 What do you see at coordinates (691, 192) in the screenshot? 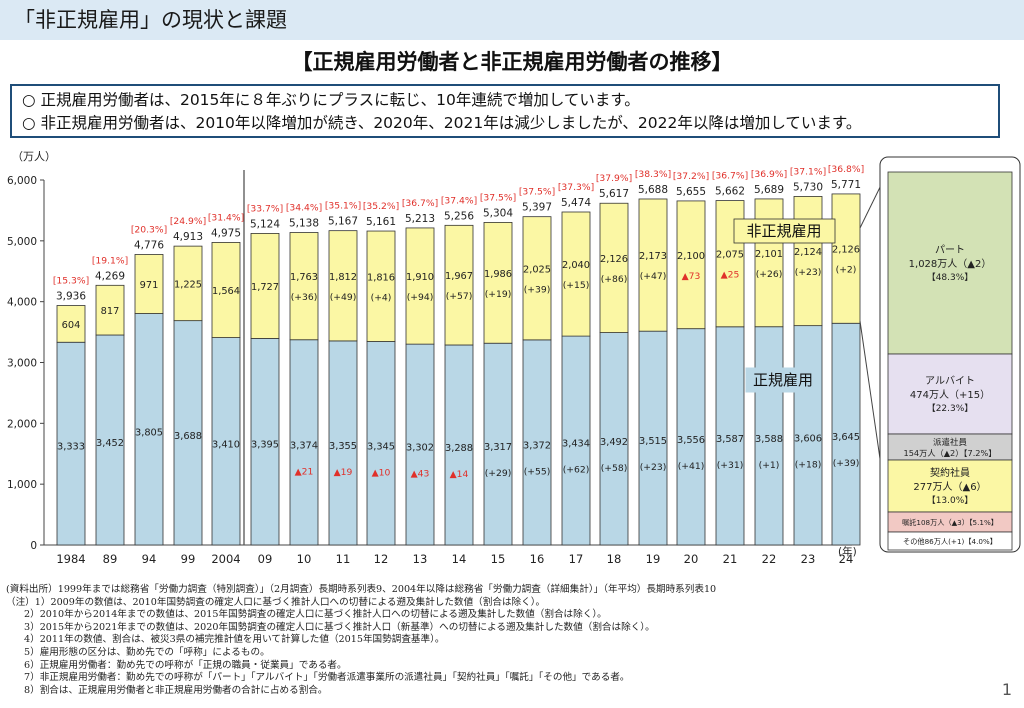
I see `total-value-label: 5,655` at bounding box center [691, 192].